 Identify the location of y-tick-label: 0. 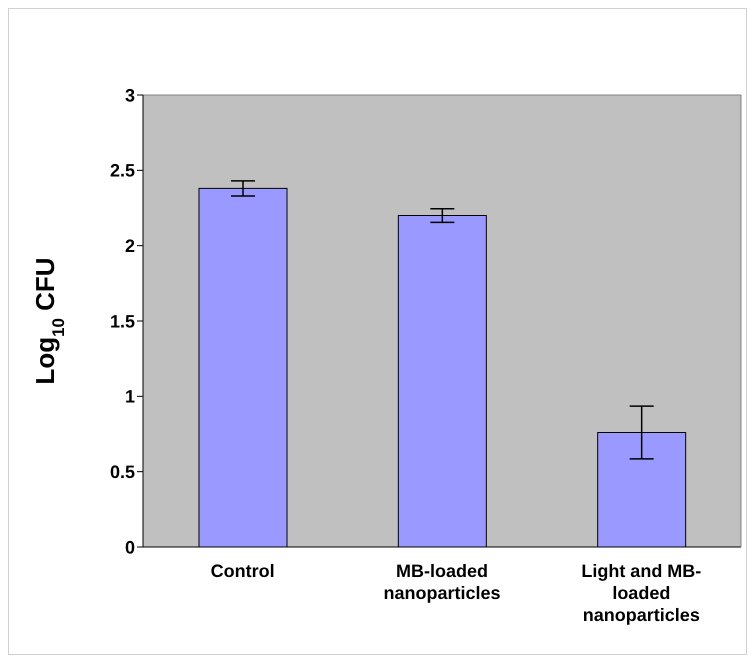
(129, 547).